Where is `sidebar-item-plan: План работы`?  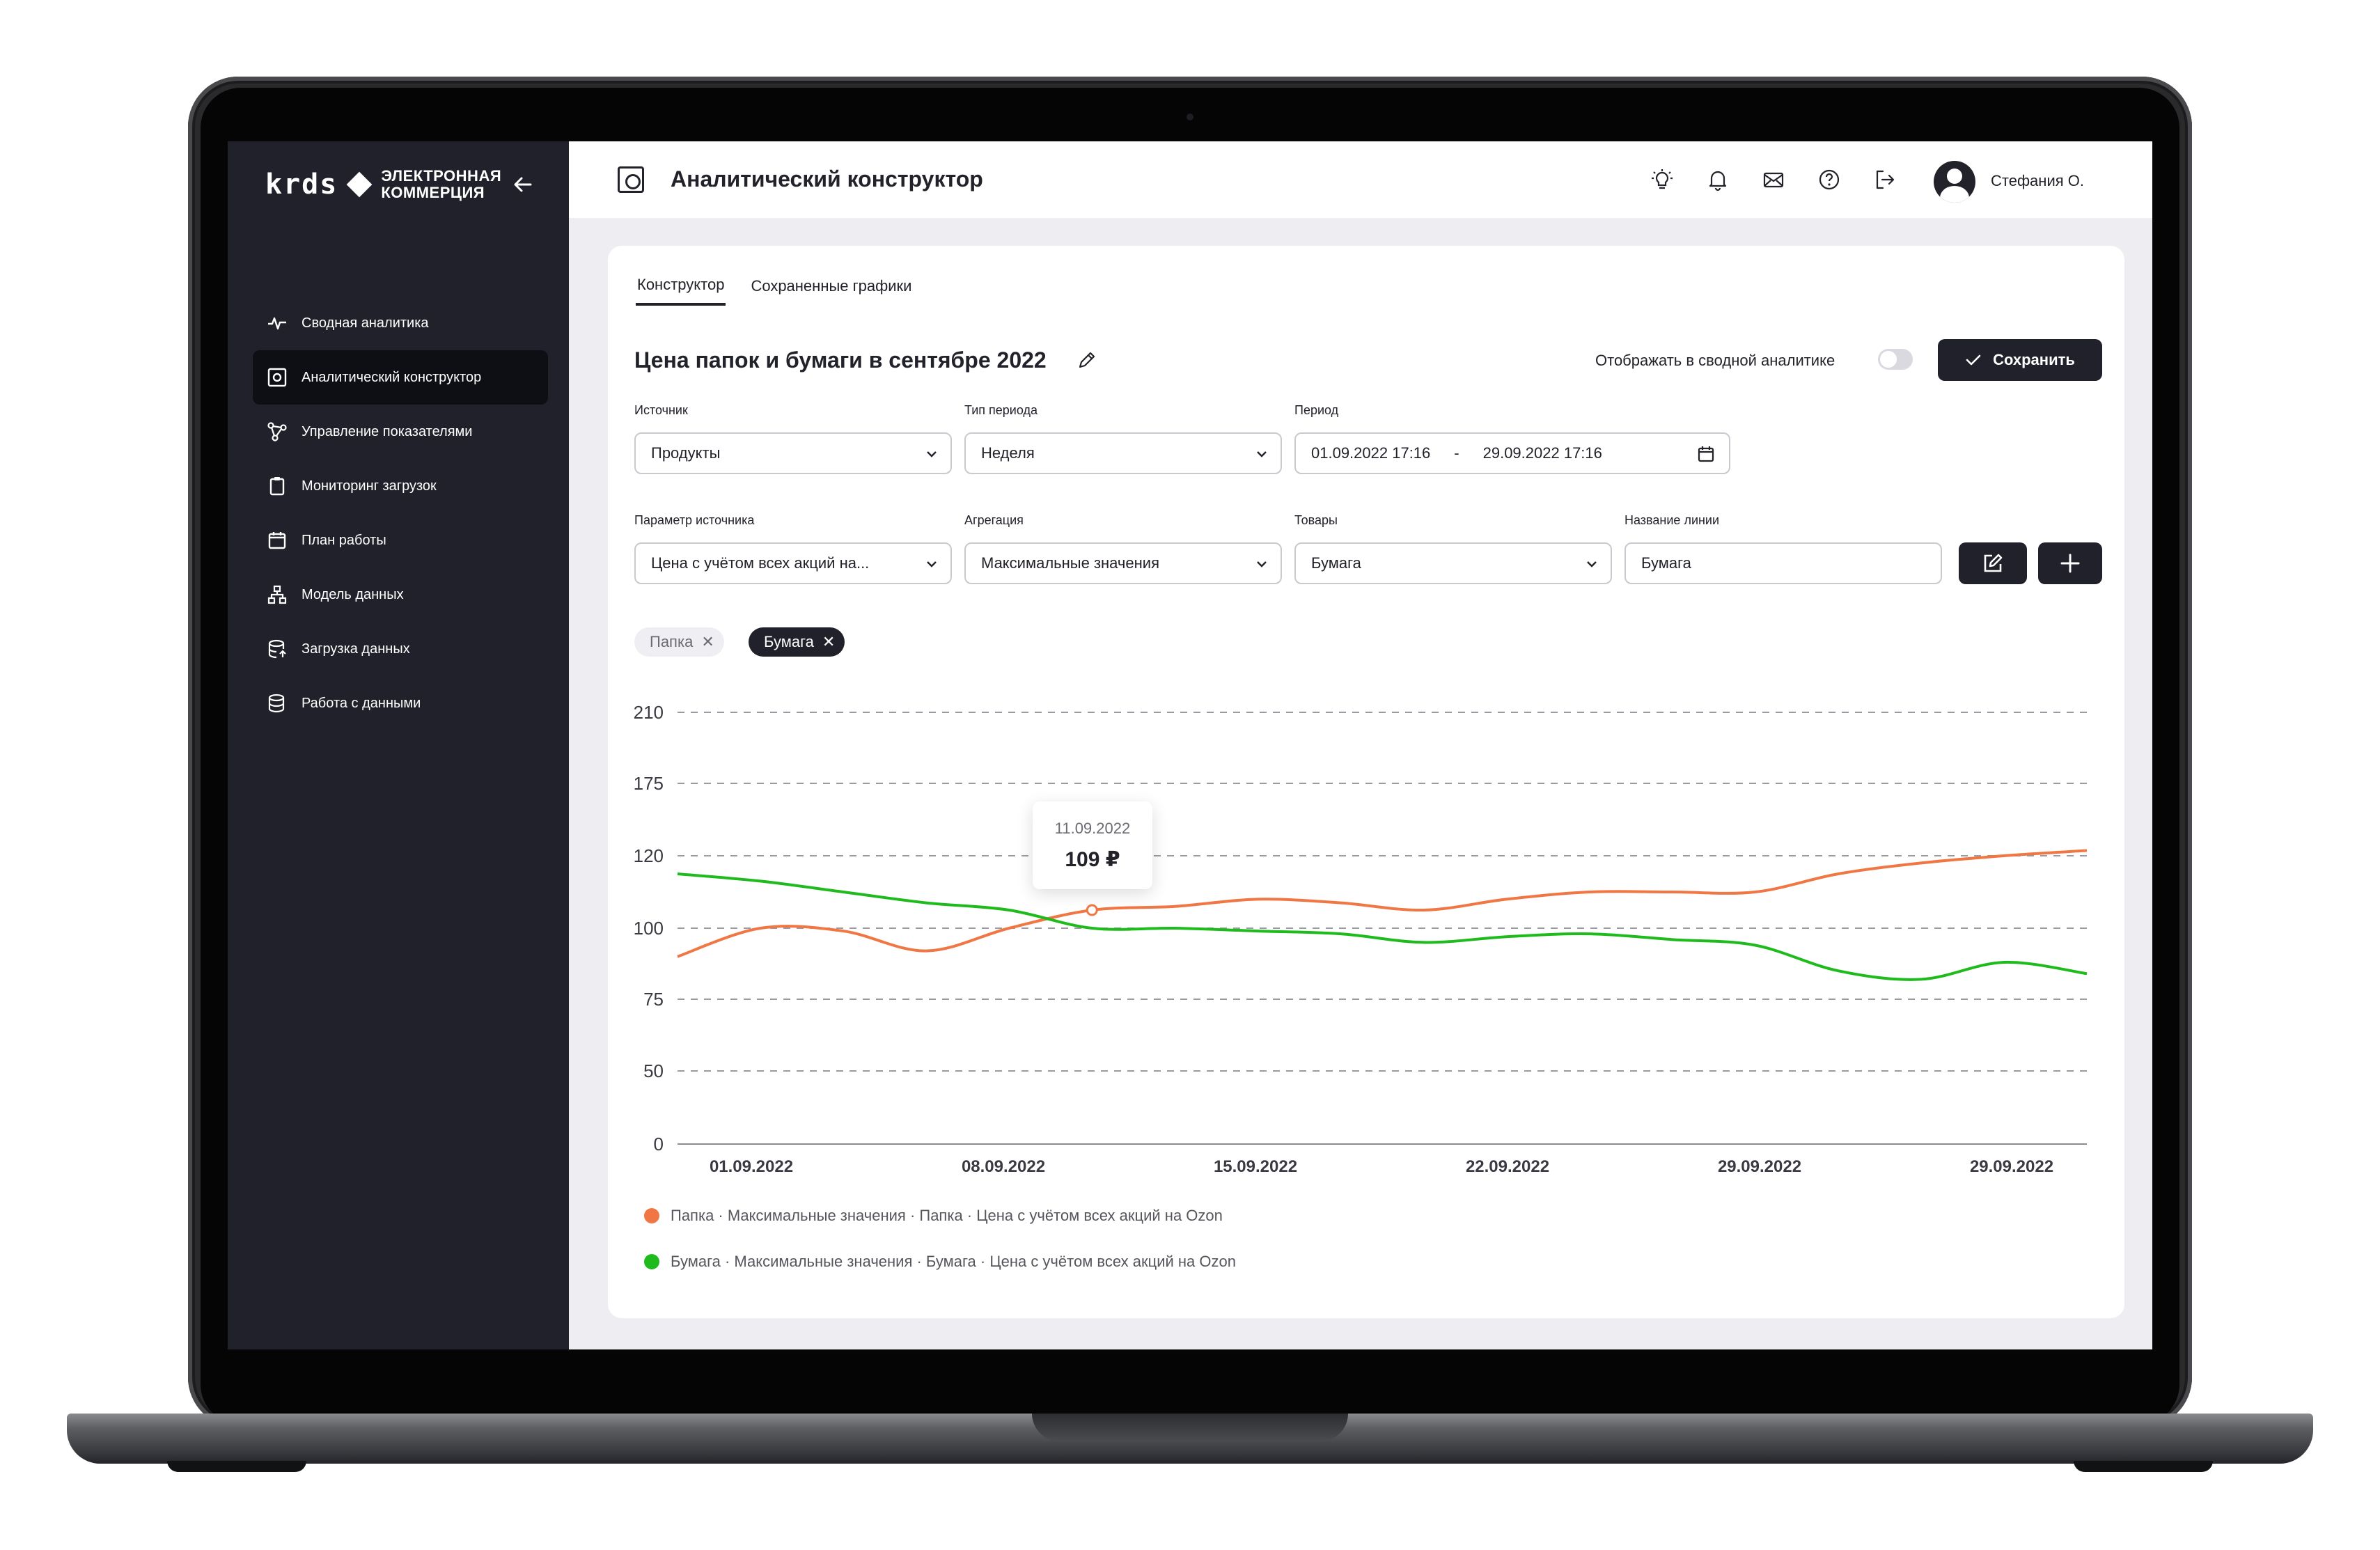 sidebar-item-plan: План работы is located at coordinates (400, 540).